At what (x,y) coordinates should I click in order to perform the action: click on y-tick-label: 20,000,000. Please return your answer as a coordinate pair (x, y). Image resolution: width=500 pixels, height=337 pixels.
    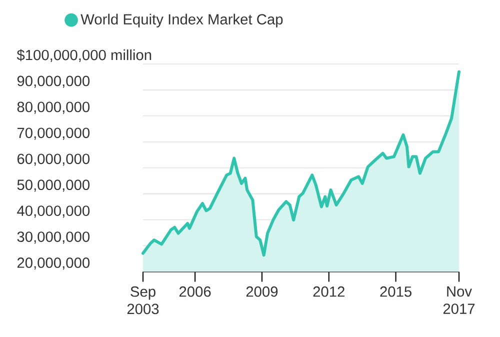
    Looking at the image, I should click on (53, 264).